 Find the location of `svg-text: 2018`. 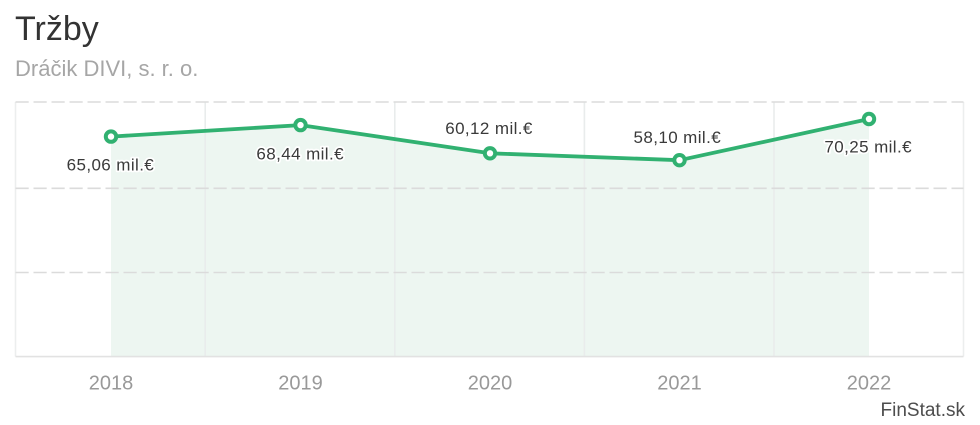

svg-text: 2018 is located at coordinates (111, 384).